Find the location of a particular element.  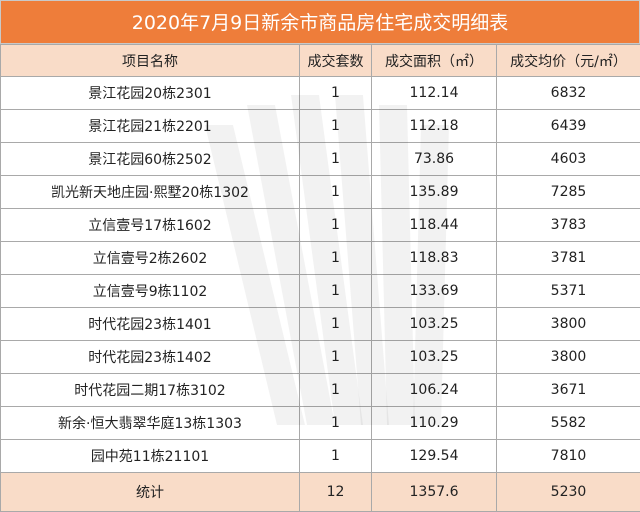

cell-area: 112.18 is located at coordinates (434, 126).